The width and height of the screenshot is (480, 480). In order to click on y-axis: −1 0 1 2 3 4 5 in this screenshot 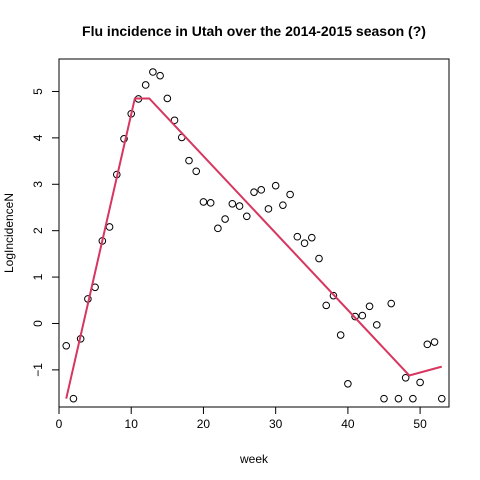, I will do `click(45, 232)`.